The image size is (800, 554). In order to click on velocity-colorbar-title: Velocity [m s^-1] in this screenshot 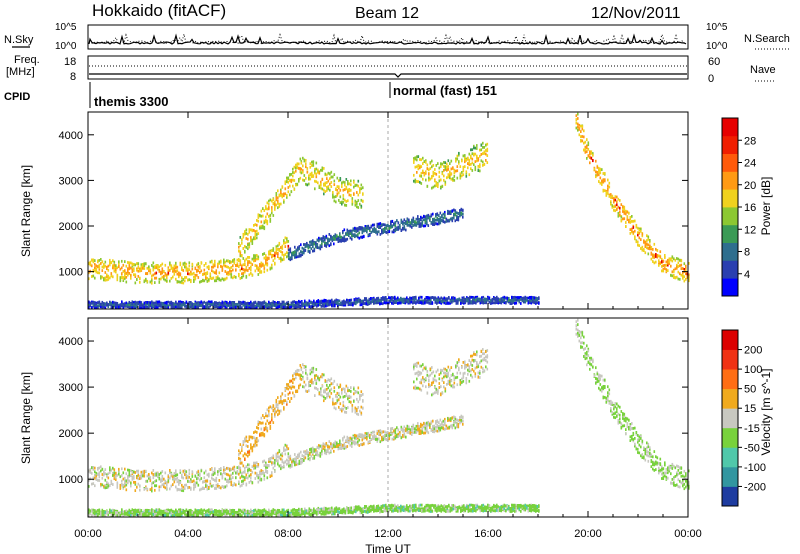, I will do `click(766, 412)`.